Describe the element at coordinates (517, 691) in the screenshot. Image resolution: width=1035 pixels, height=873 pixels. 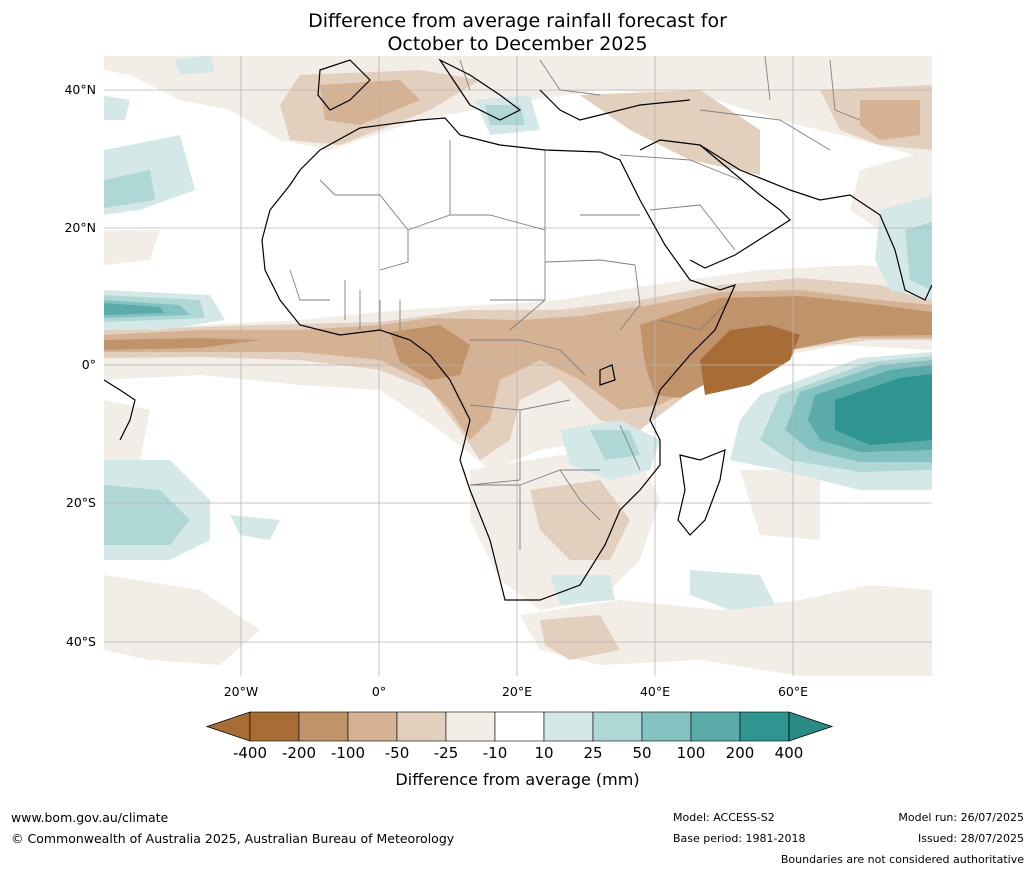
I see `lon-label-20e: 20°E` at that location.